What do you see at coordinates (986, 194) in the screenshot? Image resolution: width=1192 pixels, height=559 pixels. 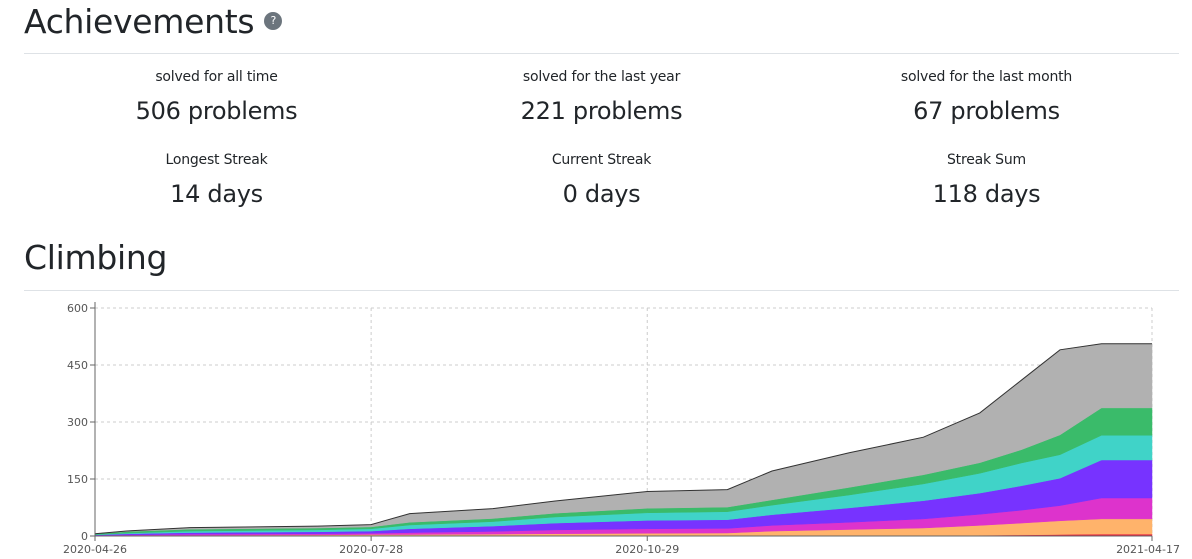 I see `stat-value: 118 days` at bounding box center [986, 194].